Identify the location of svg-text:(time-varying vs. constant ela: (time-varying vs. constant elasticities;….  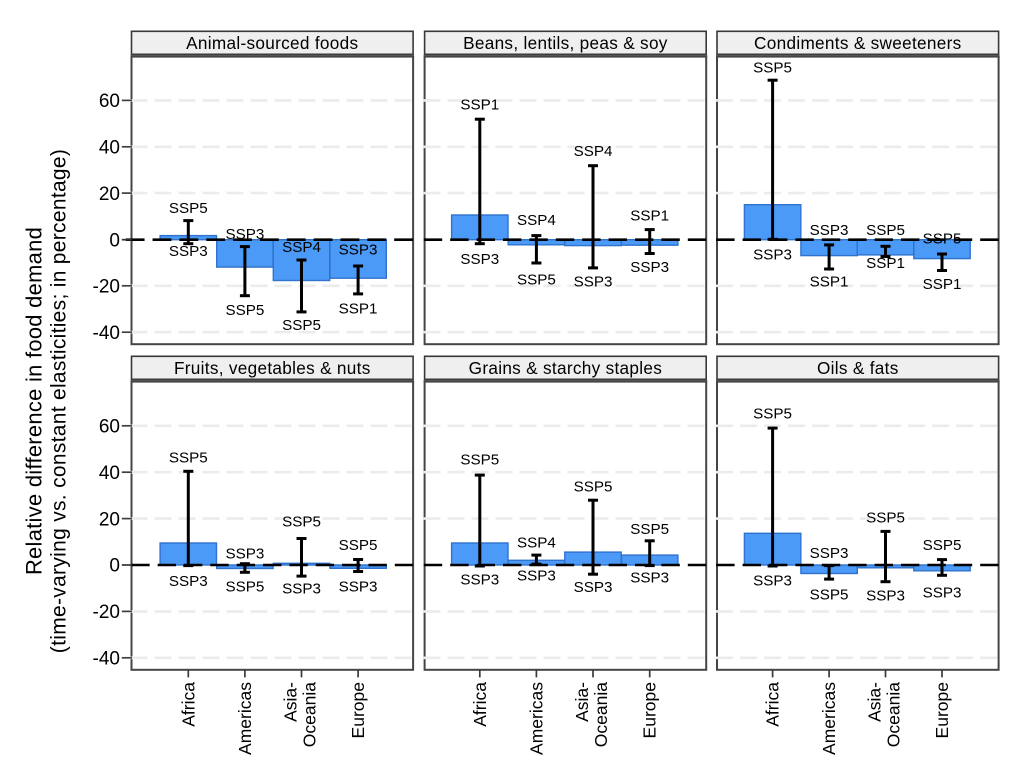
(59, 401).